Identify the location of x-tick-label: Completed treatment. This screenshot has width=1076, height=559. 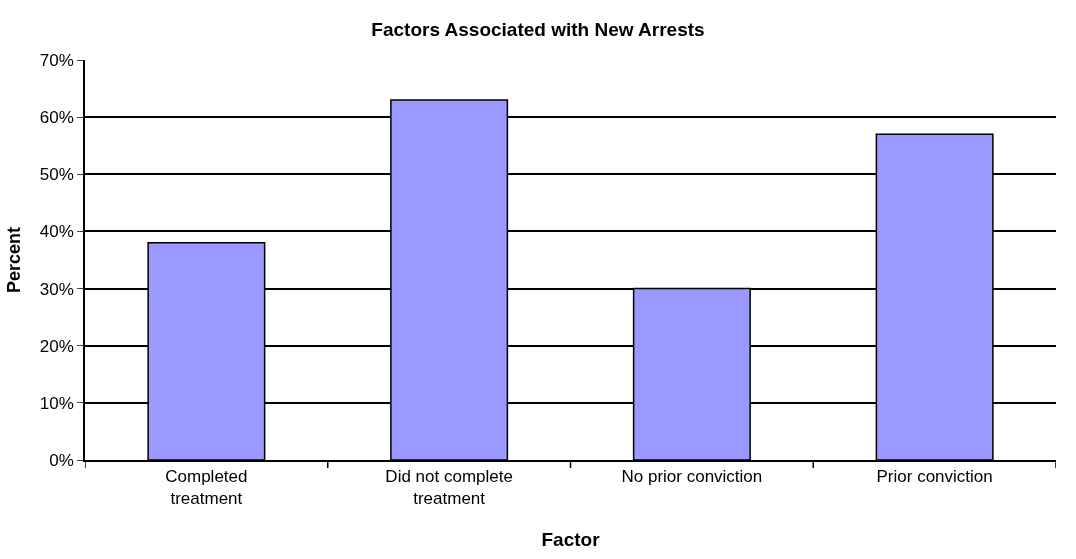
(206, 488).